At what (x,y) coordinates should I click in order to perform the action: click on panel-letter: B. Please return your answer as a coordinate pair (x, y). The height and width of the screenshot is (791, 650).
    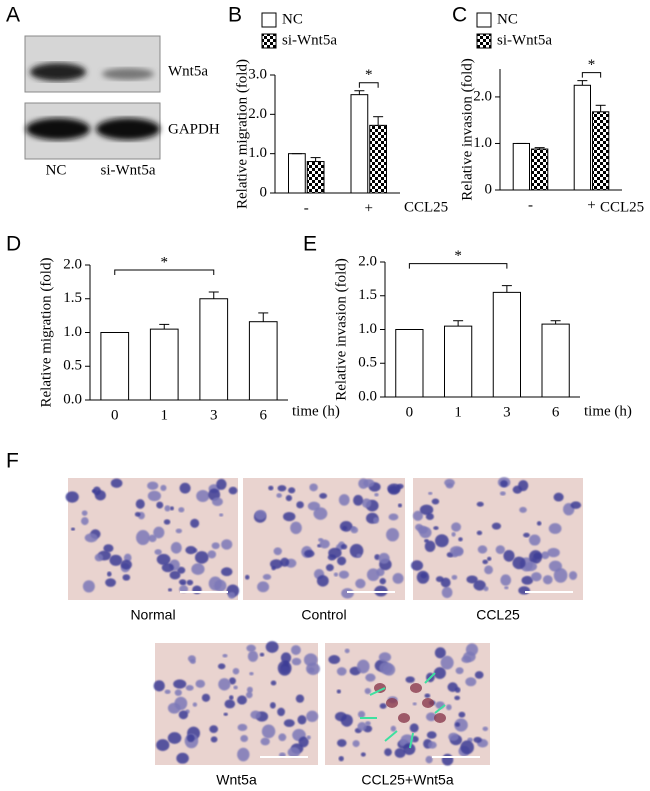
    Looking at the image, I should click on (235, 15).